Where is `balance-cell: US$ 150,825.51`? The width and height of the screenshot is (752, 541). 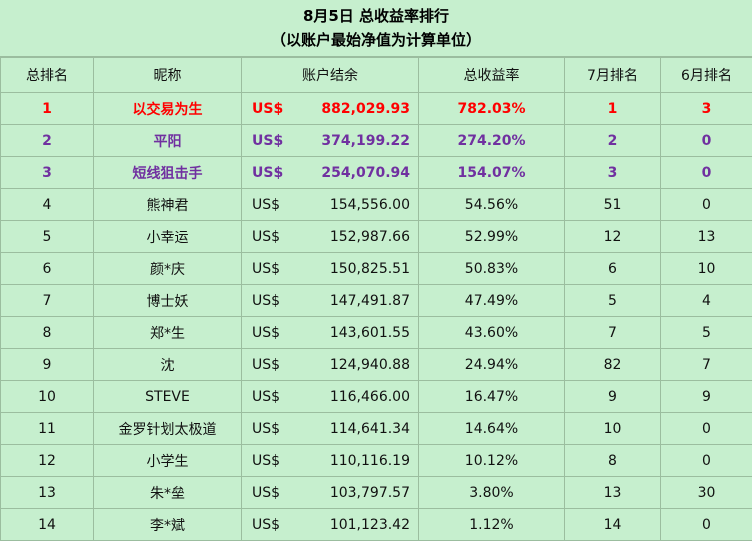 balance-cell: US$ 150,825.51 is located at coordinates (330, 269).